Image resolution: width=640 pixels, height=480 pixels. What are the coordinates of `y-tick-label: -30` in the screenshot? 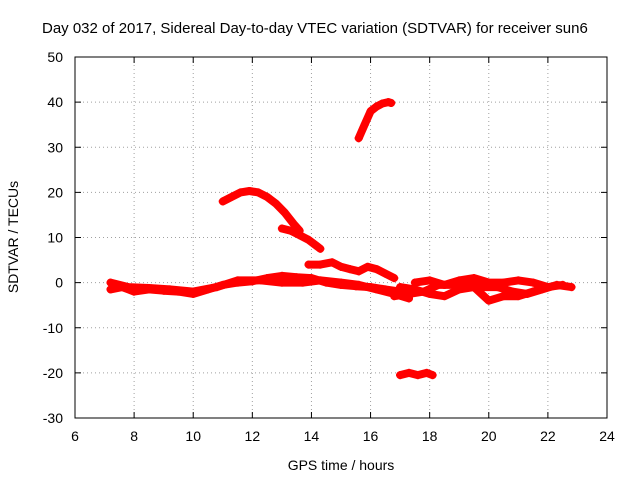 It's located at (53, 418).